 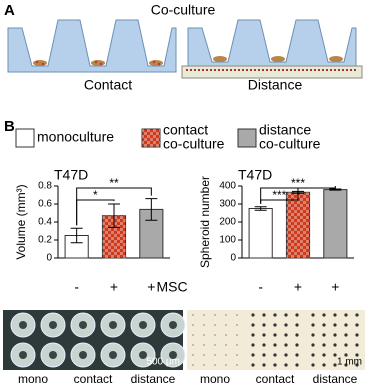 I want to click on y-axis-label: Volume (mm³), so click(x=21, y=221).